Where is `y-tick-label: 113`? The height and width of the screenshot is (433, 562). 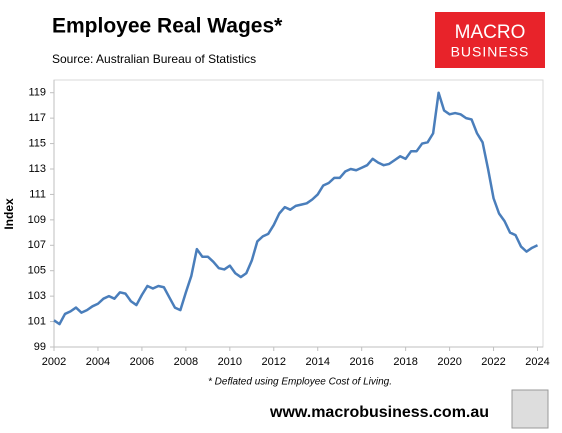
y-tick-label: 113 is located at coordinates (37, 169).